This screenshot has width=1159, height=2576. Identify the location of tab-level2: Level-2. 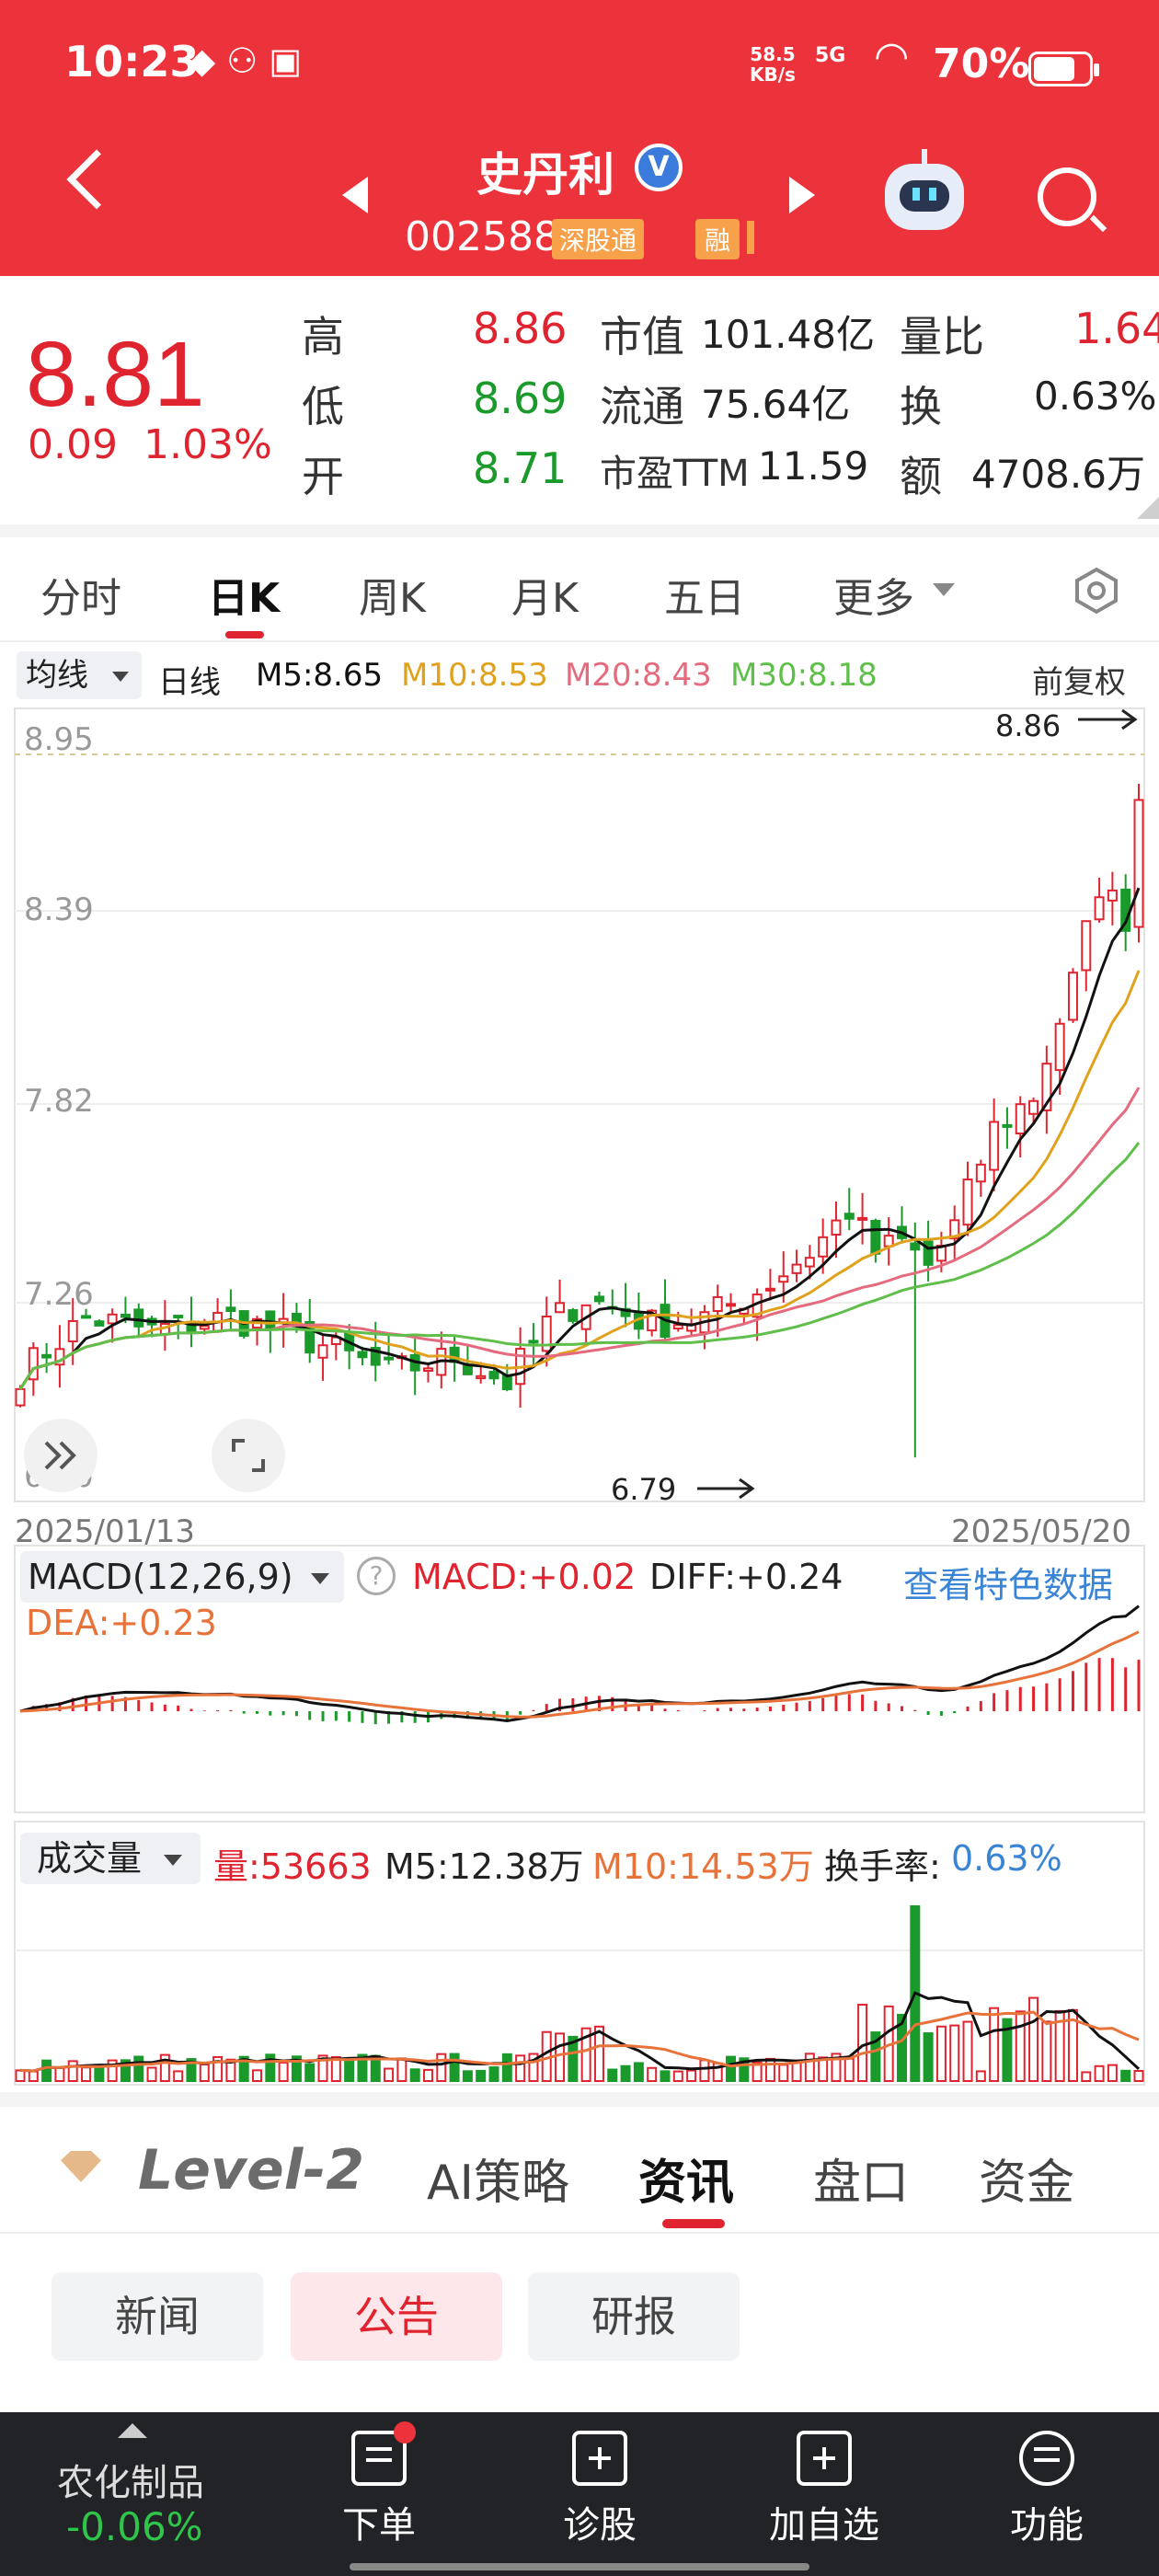
(251, 2170).